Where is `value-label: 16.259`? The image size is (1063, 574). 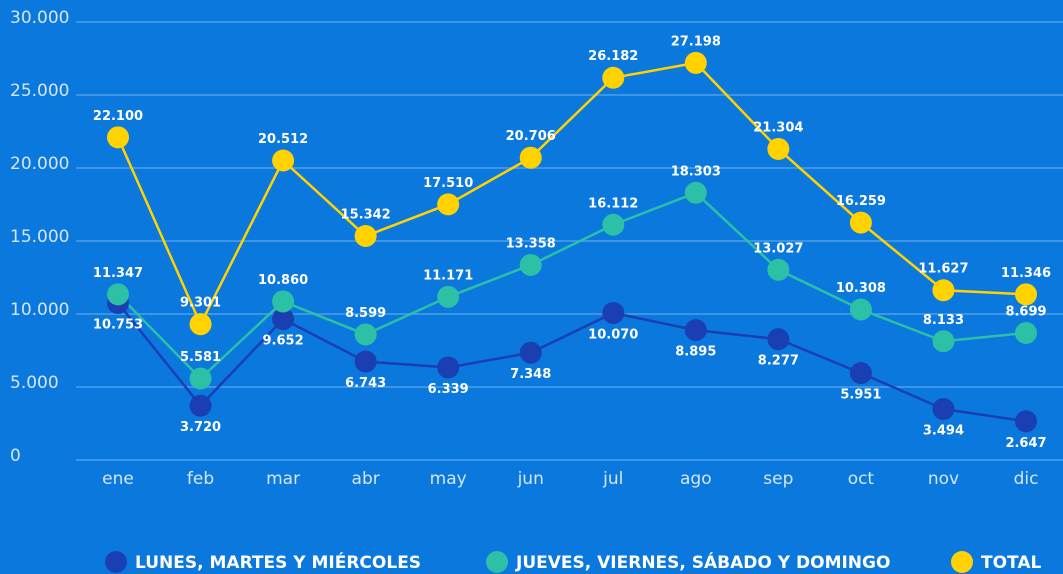 value-label: 16.259 is located at coordinates (861, 201).